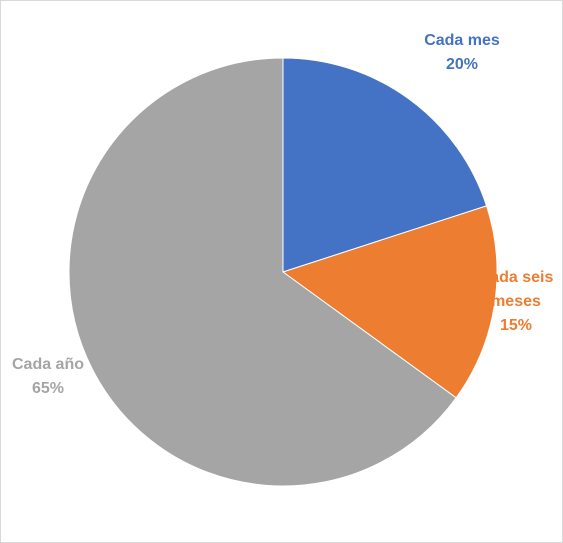  What do you see at coordinates (462, 40) in the screenshot?
I see `category-label: Cada mes` at bounding box center [462, 40].